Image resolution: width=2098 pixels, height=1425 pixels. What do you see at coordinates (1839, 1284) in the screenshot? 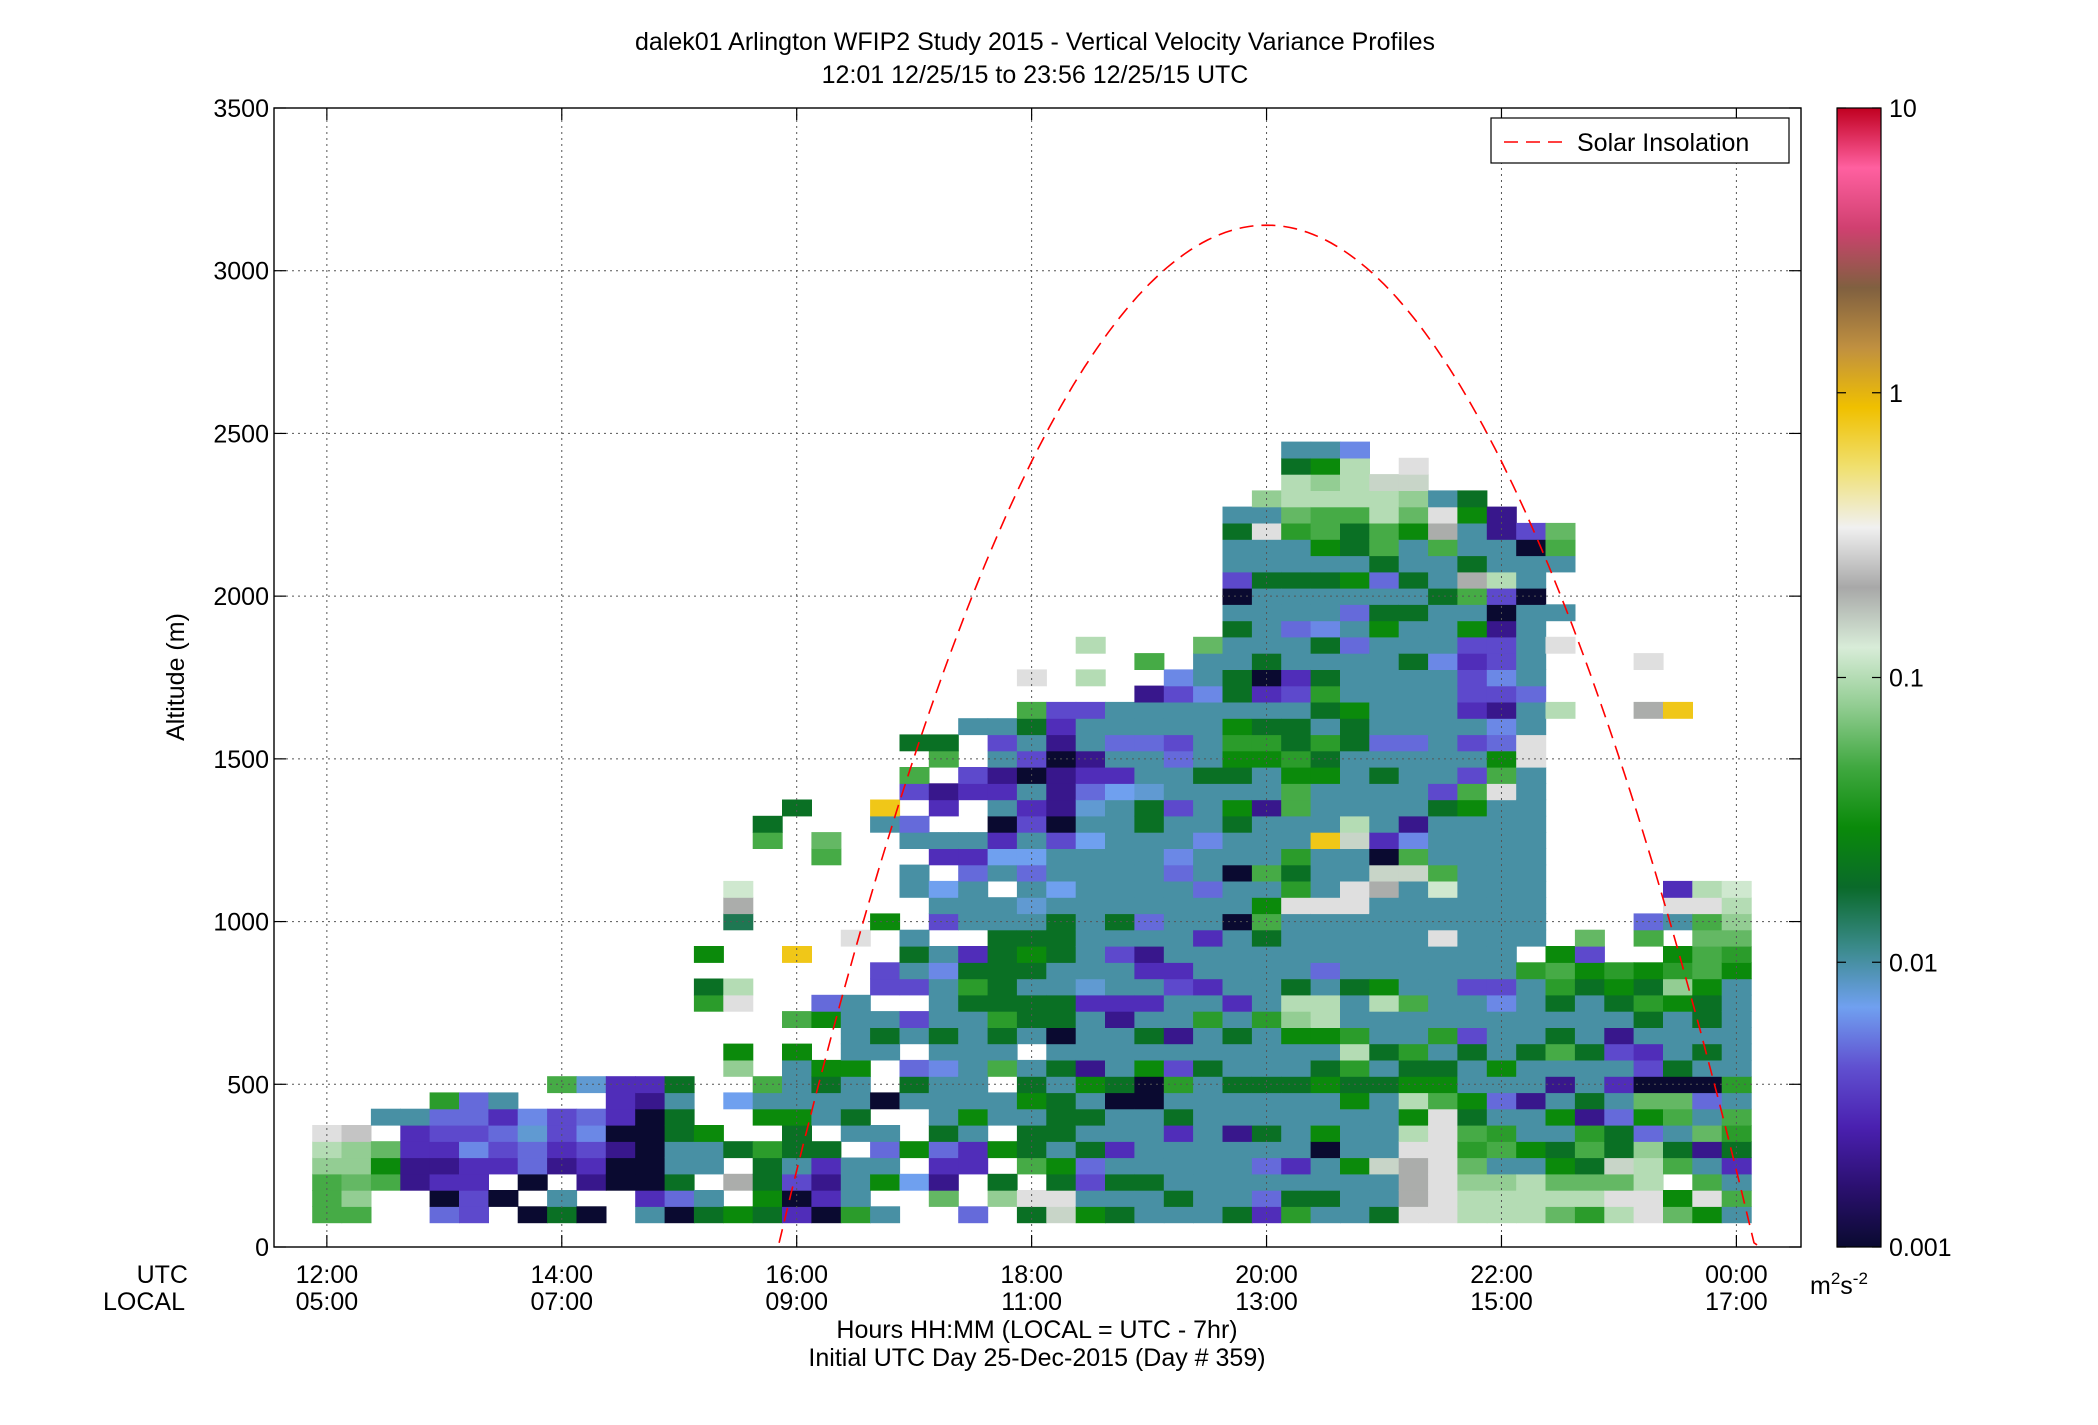
I see `colorbar-units: m2s-2` at bounding box center [1839, 1284].